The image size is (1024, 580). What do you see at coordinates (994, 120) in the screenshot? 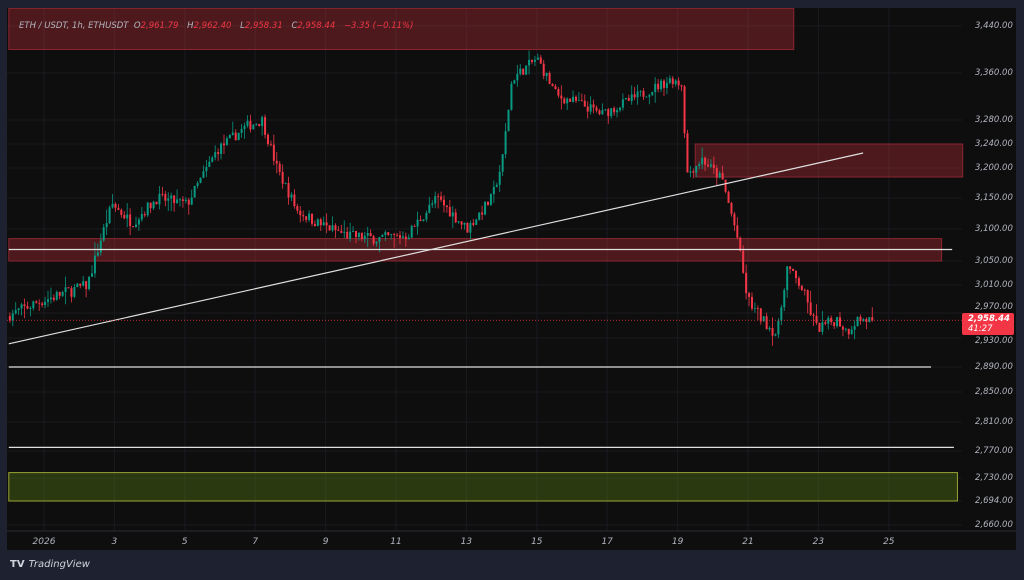
I see `price-tick-label: 3,280.00` at bounding box center [994, 120].